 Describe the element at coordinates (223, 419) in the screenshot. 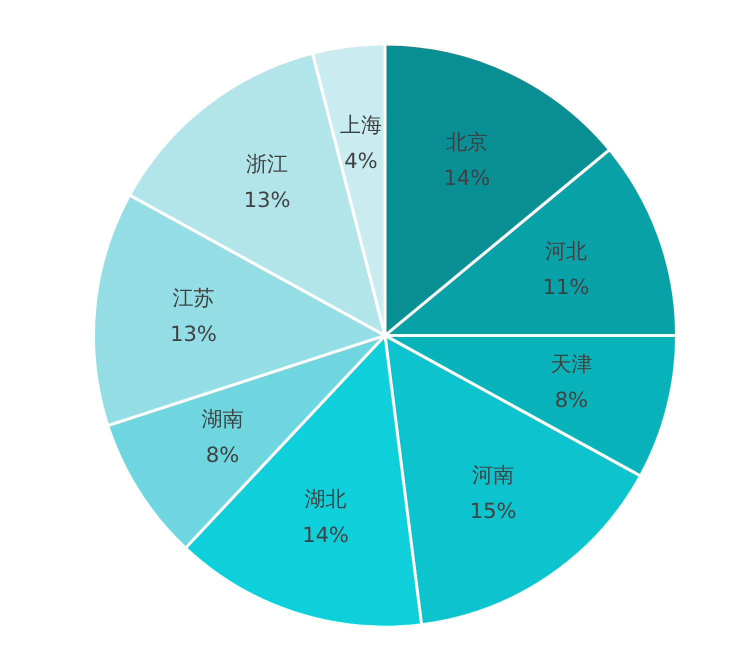

I see `slice-label: 湖南` at that location.